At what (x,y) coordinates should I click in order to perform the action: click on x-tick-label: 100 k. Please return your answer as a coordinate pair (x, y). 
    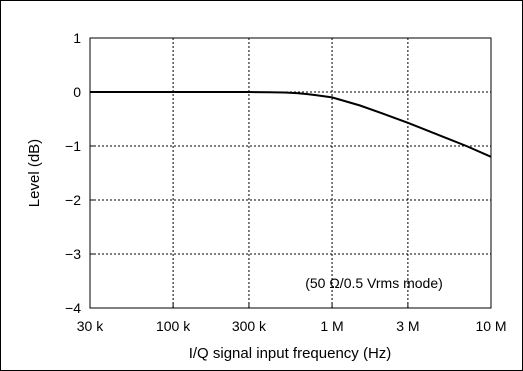
    Looking at the image, I should click on (173, 326).